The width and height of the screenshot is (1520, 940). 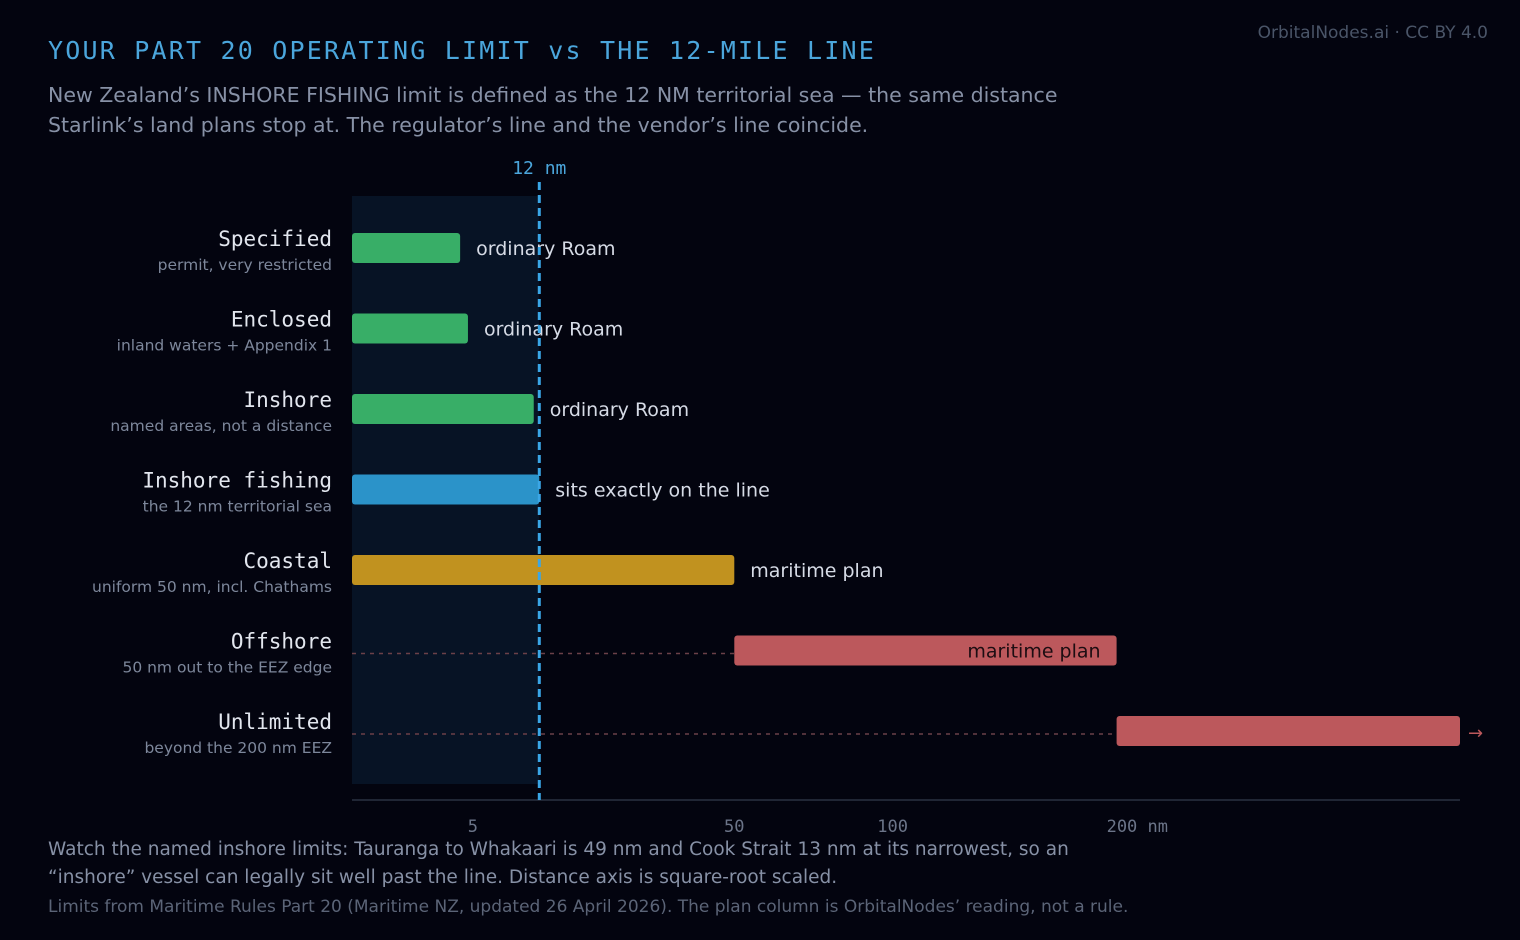 What do you see at coordinates (275, 722) in the screenshot?
I see `row-label: Unlimited` at bounding box center [275, 722].